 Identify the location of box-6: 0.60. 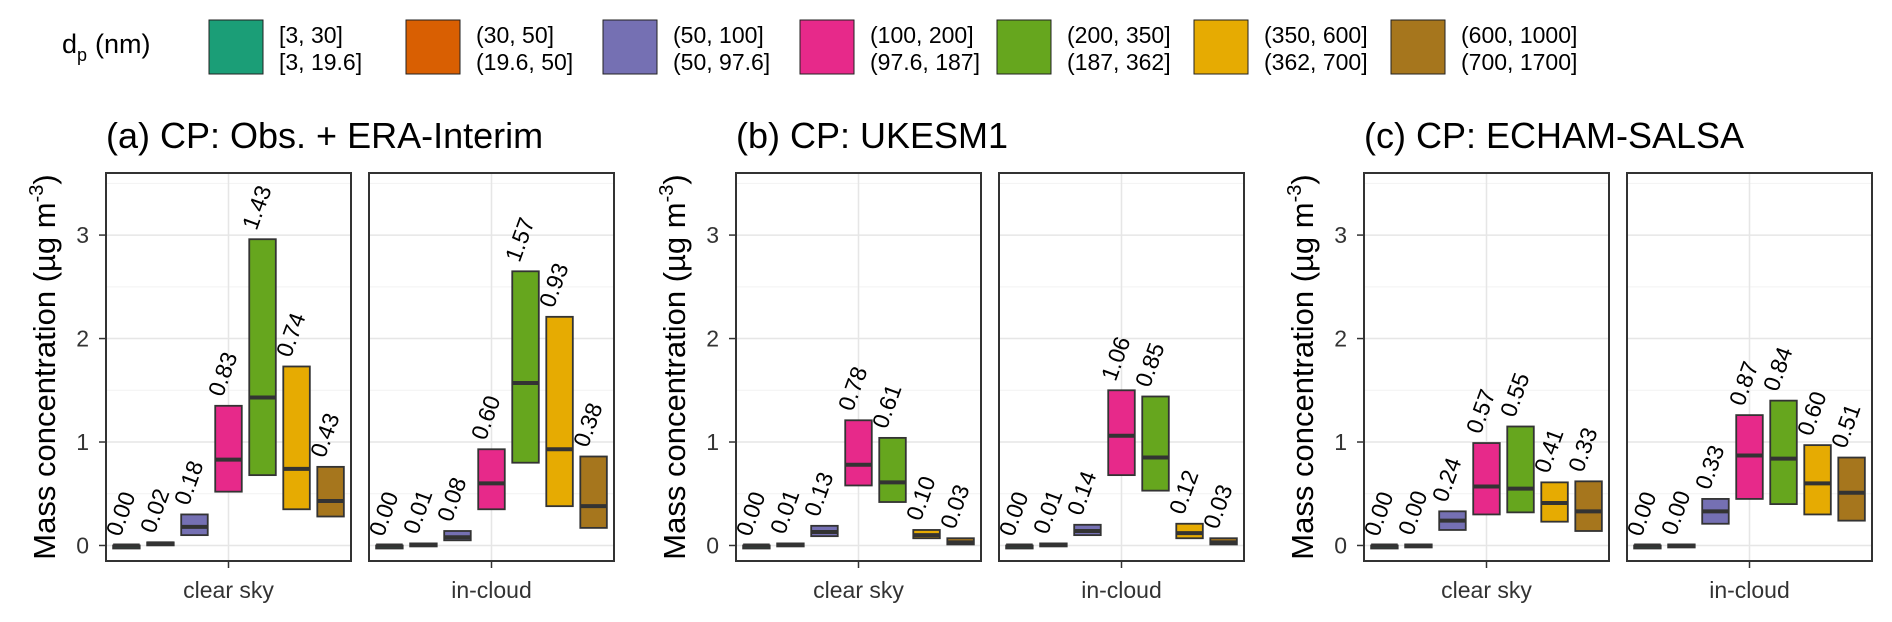
(1812, 452).